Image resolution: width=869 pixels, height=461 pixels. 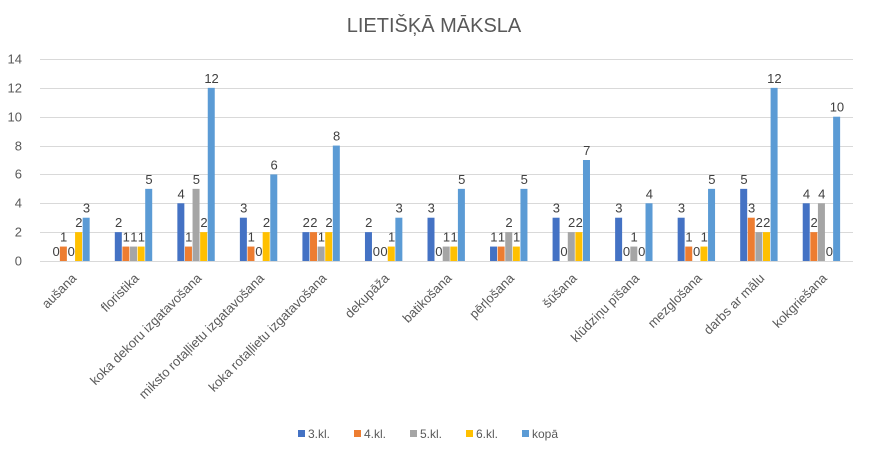 I want to click on legend-item: 4.kl., so click(x=370, y=434).